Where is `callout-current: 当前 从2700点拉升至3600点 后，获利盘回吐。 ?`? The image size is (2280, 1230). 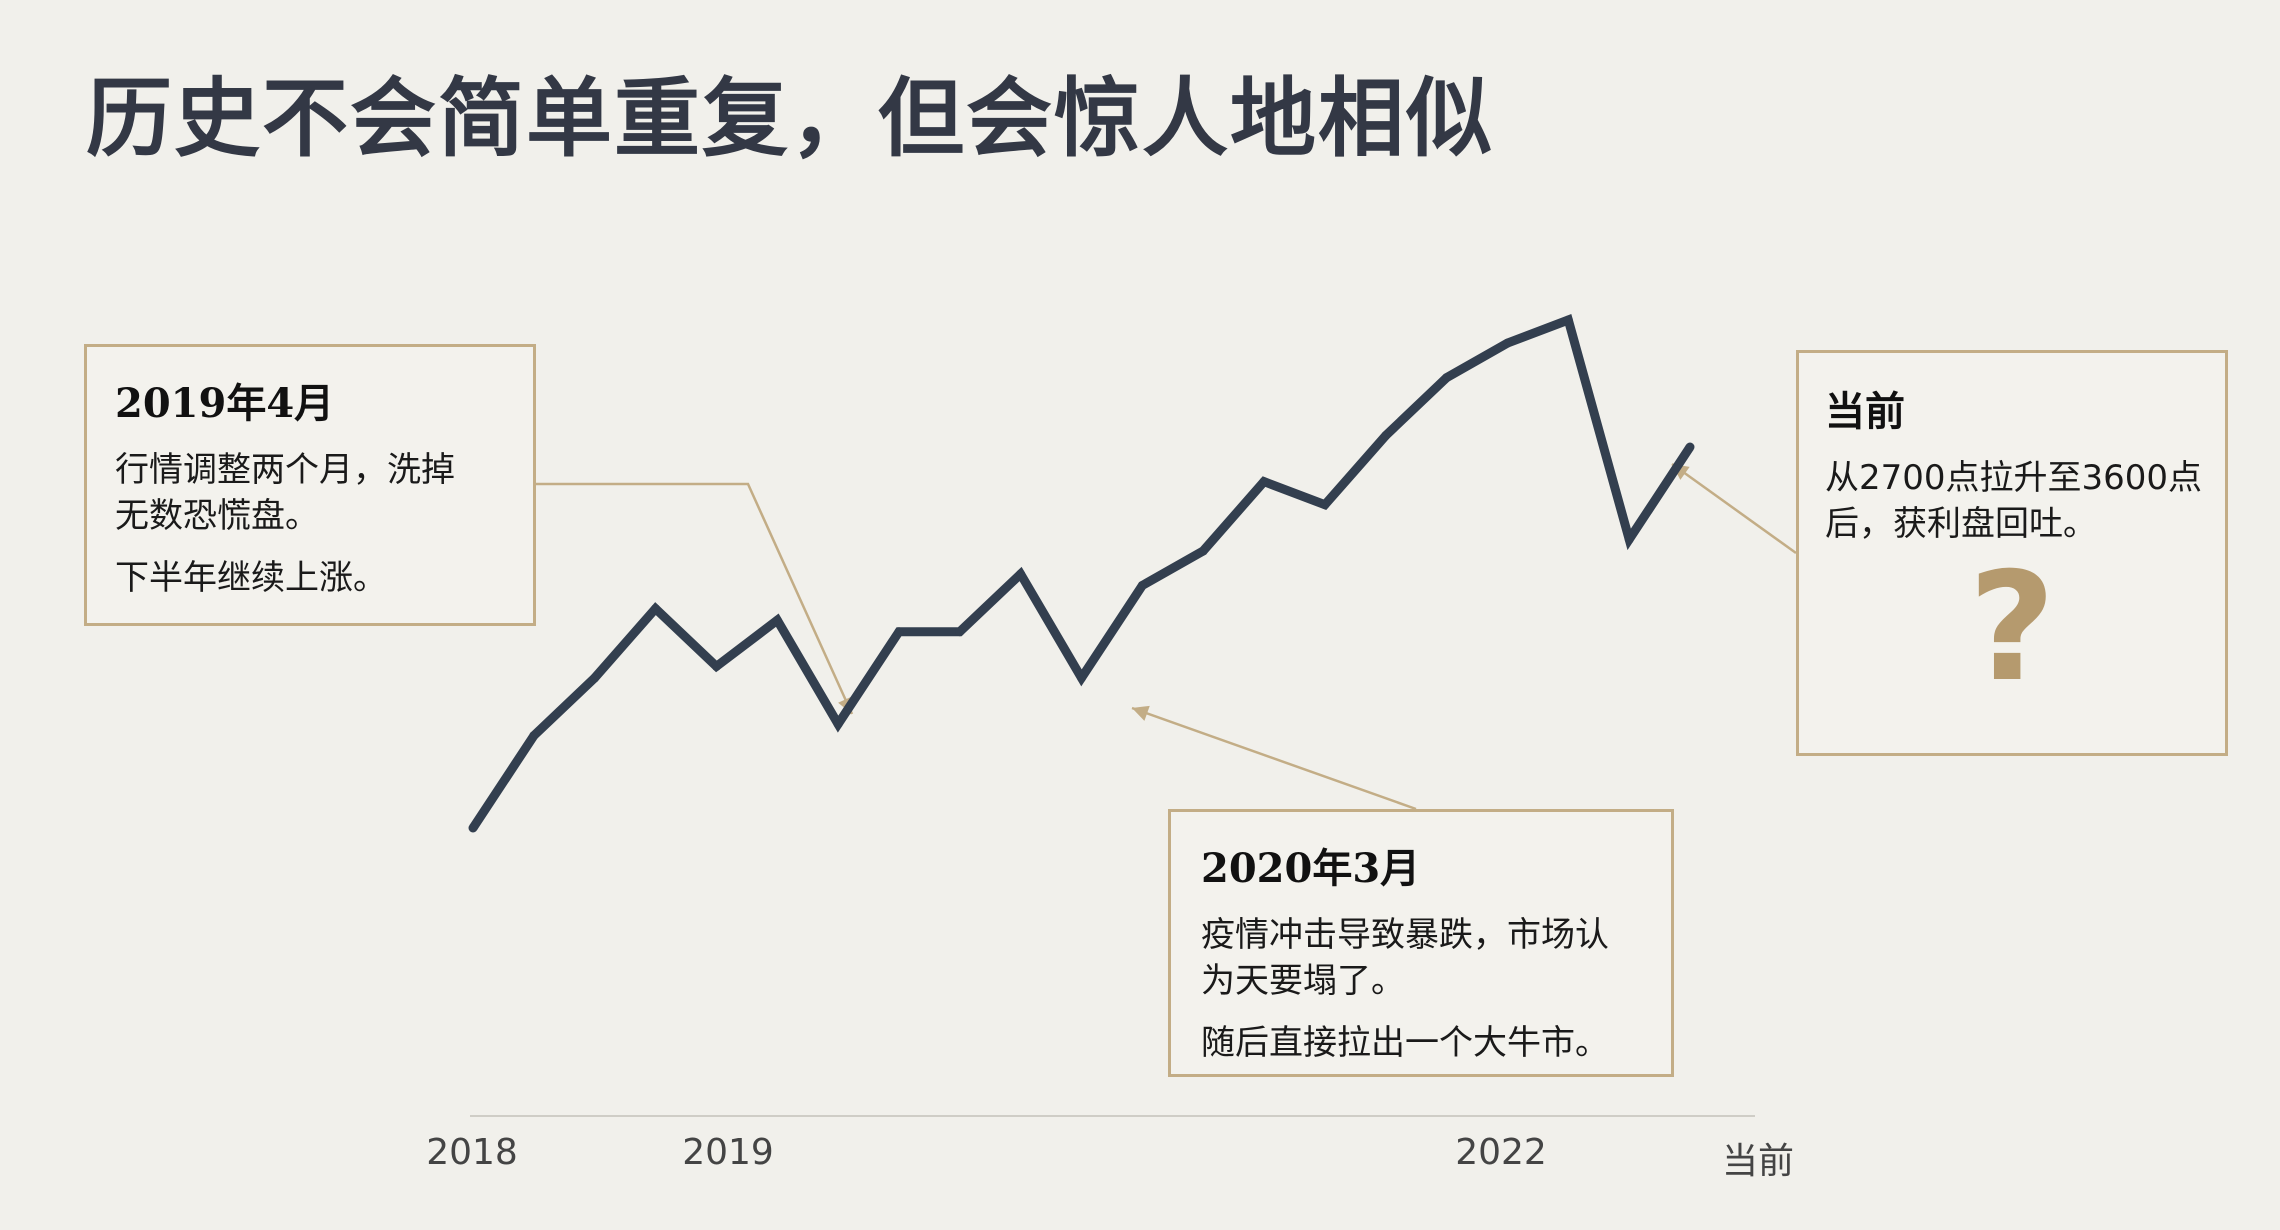
callout-current: 当前 从2700点拉升至3600点 后，获利盘回吐。 ? is located at coordinates (2012, 553).